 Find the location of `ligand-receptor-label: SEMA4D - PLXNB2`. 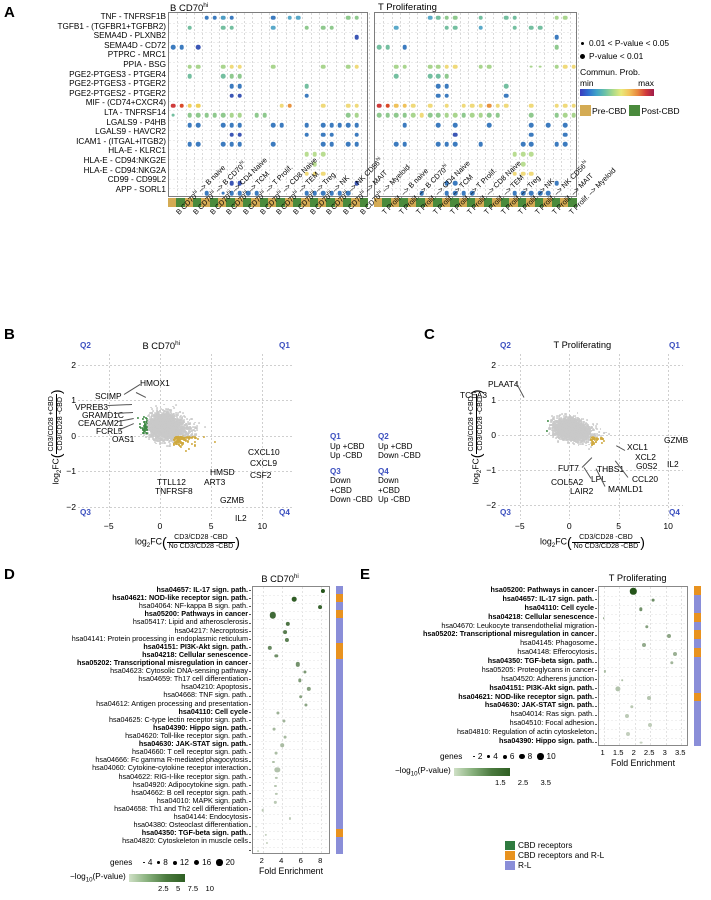

ligand-receptor-label: SEMA4D - PLXNB2 is located at coordinates (83, 36).